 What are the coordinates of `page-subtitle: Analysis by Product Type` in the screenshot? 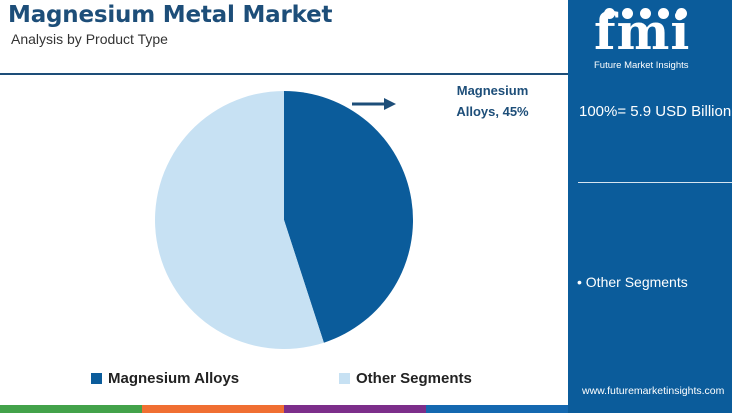 It's located at (89, 39).